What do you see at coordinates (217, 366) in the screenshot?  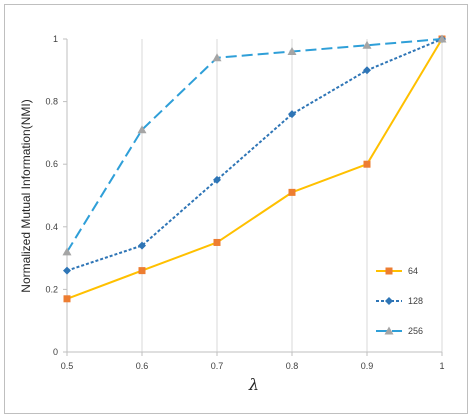 I see `x-tick-label: 0.7` at bounding box center [217, 366].